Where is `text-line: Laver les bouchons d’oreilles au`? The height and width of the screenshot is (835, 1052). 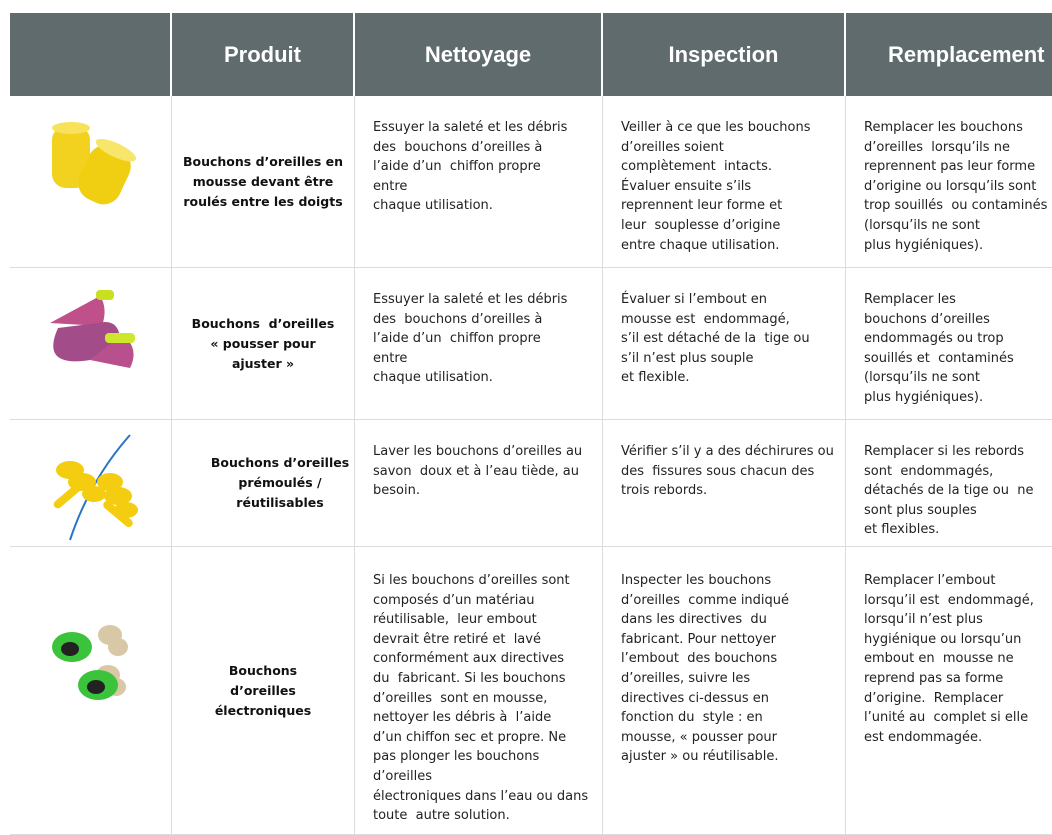
text-line: Laver les bouchons d’oreilles au is located at coordinates (478, 451).